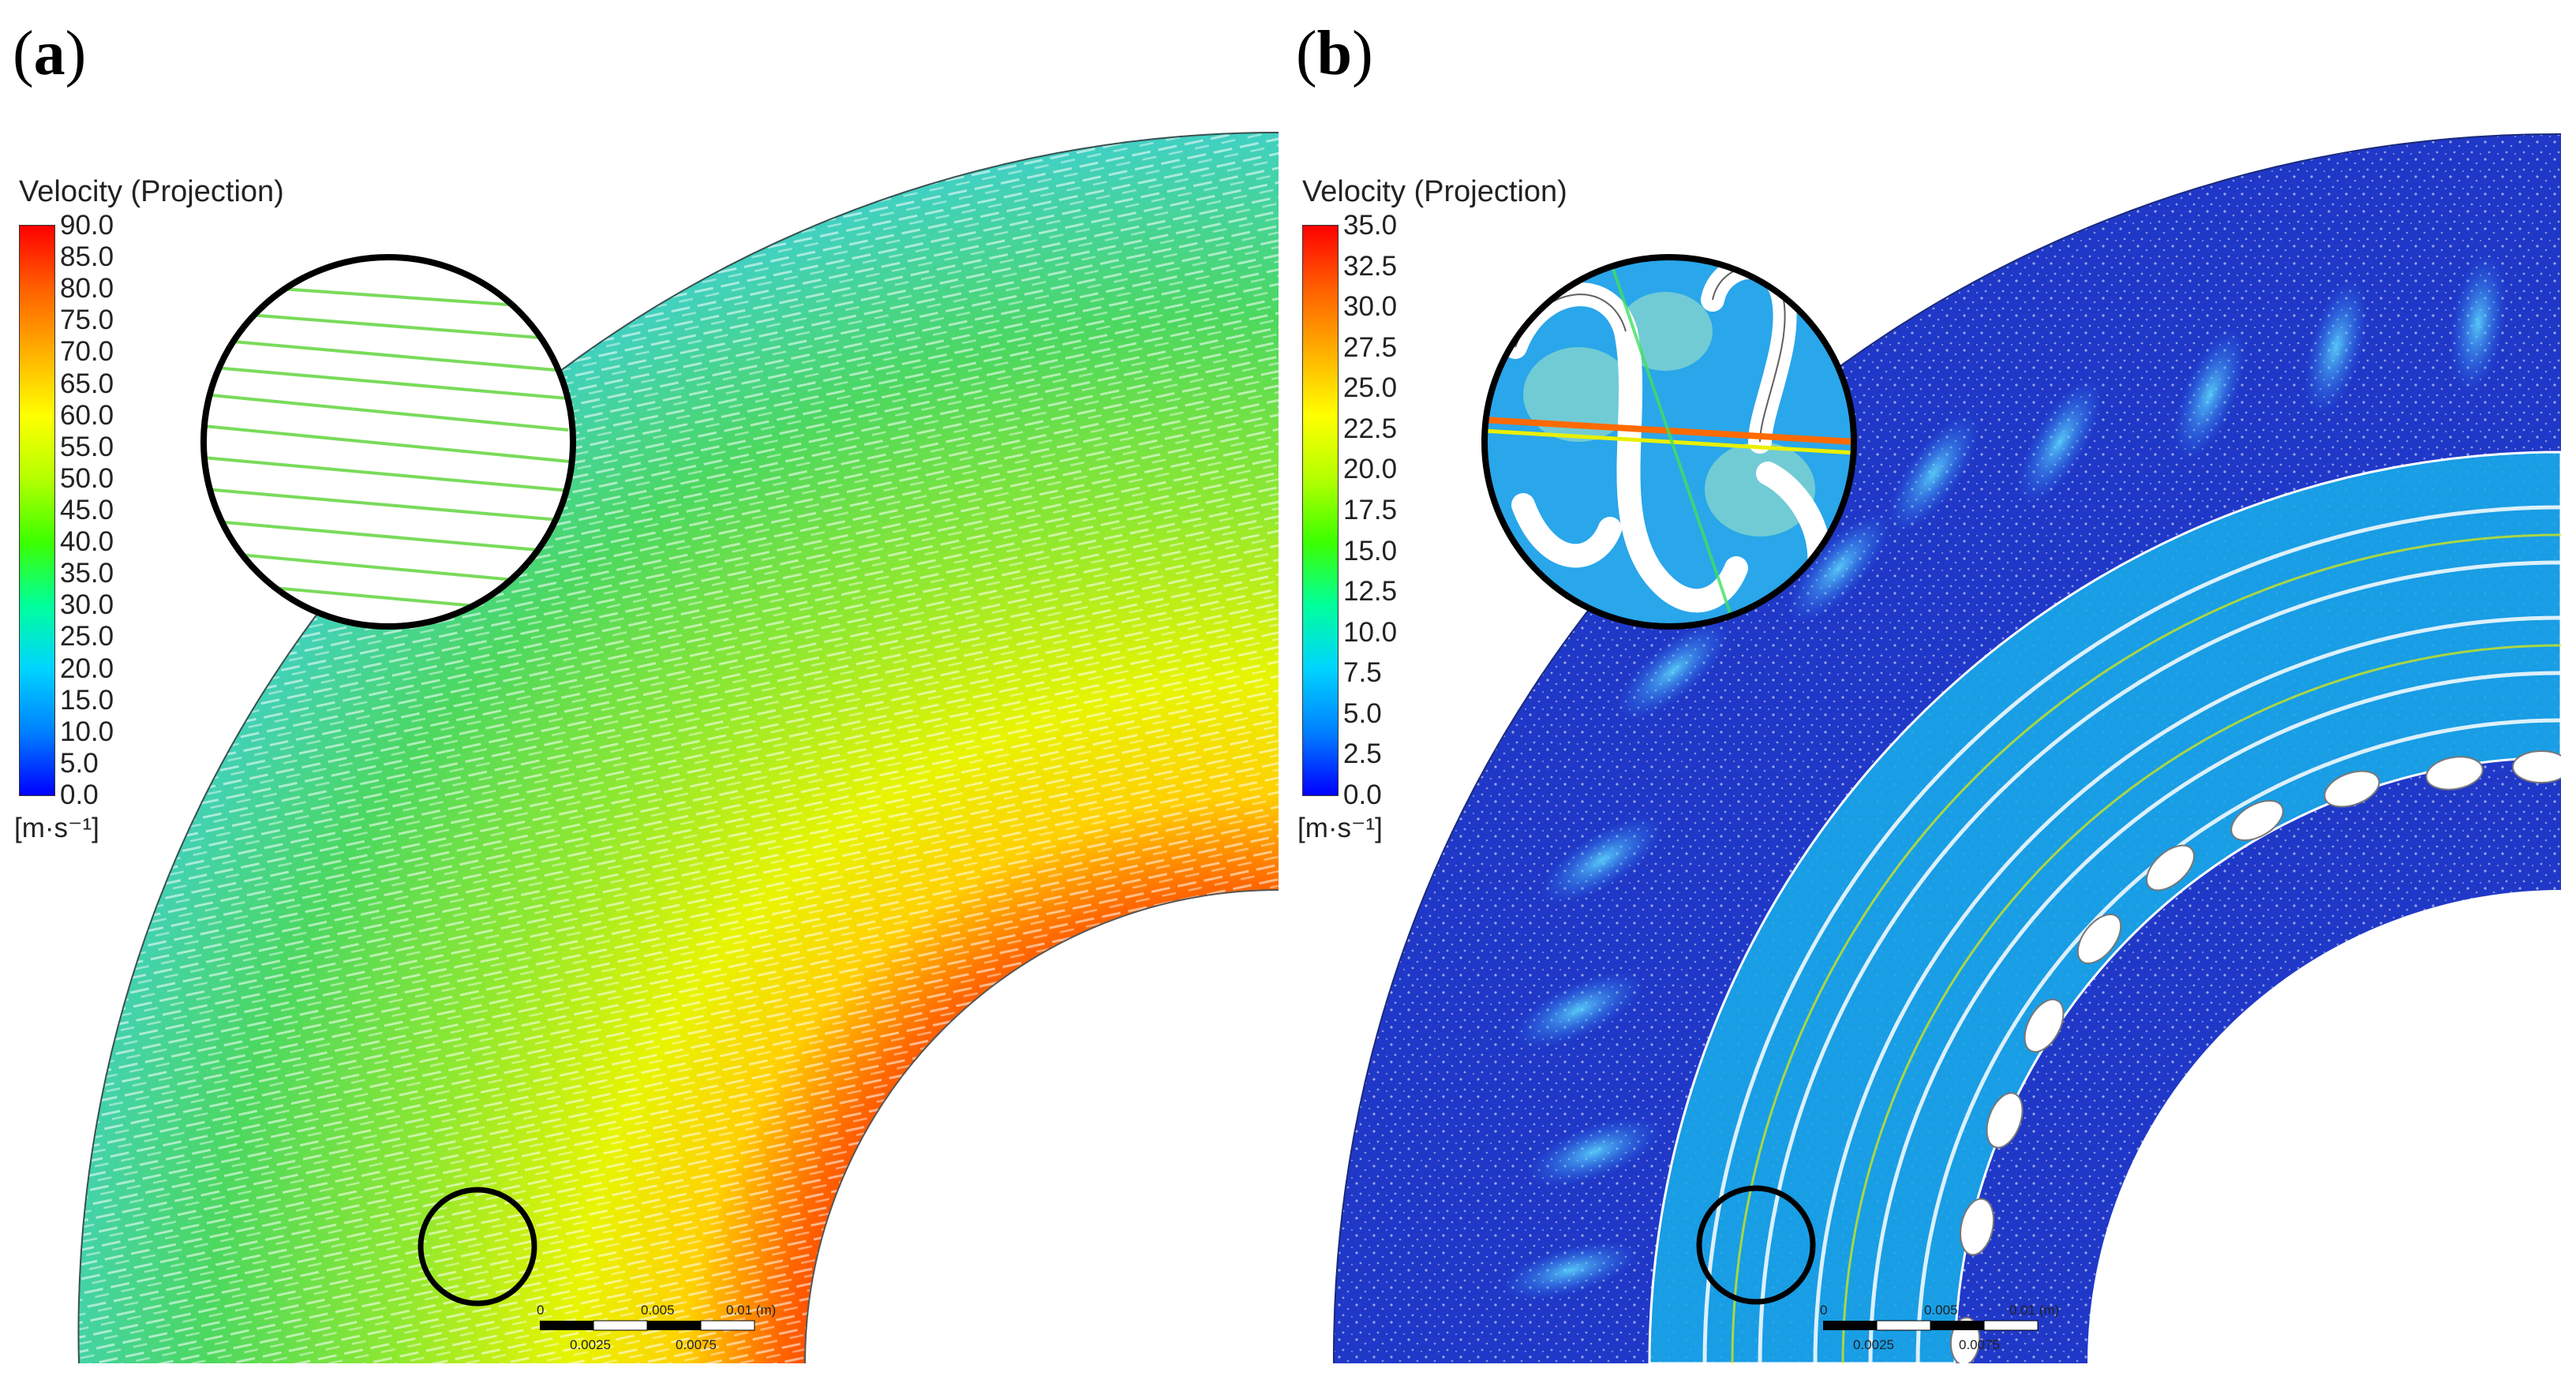 The image size is (2576, 1387). I want to click on colorbar-tick: 45.0, so click(87, 510).